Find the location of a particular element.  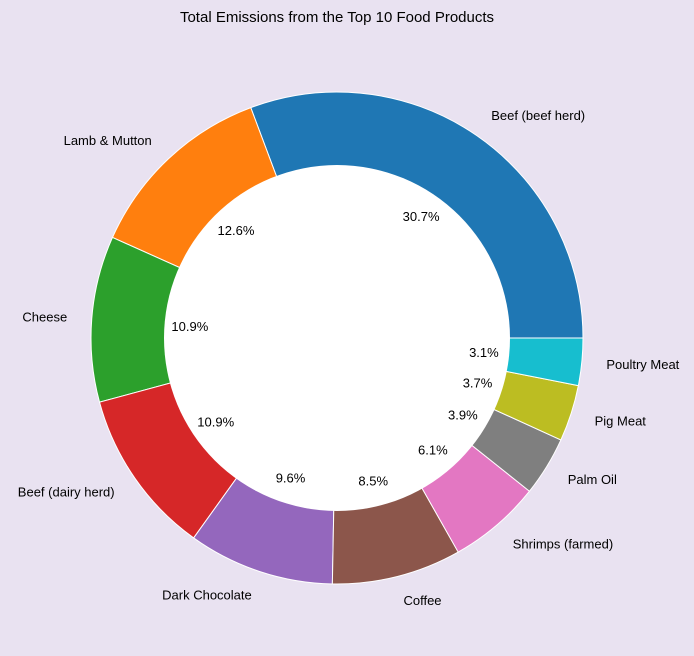

percent-label-pig-meat: 3.7% is located at coordinates (478, 383).